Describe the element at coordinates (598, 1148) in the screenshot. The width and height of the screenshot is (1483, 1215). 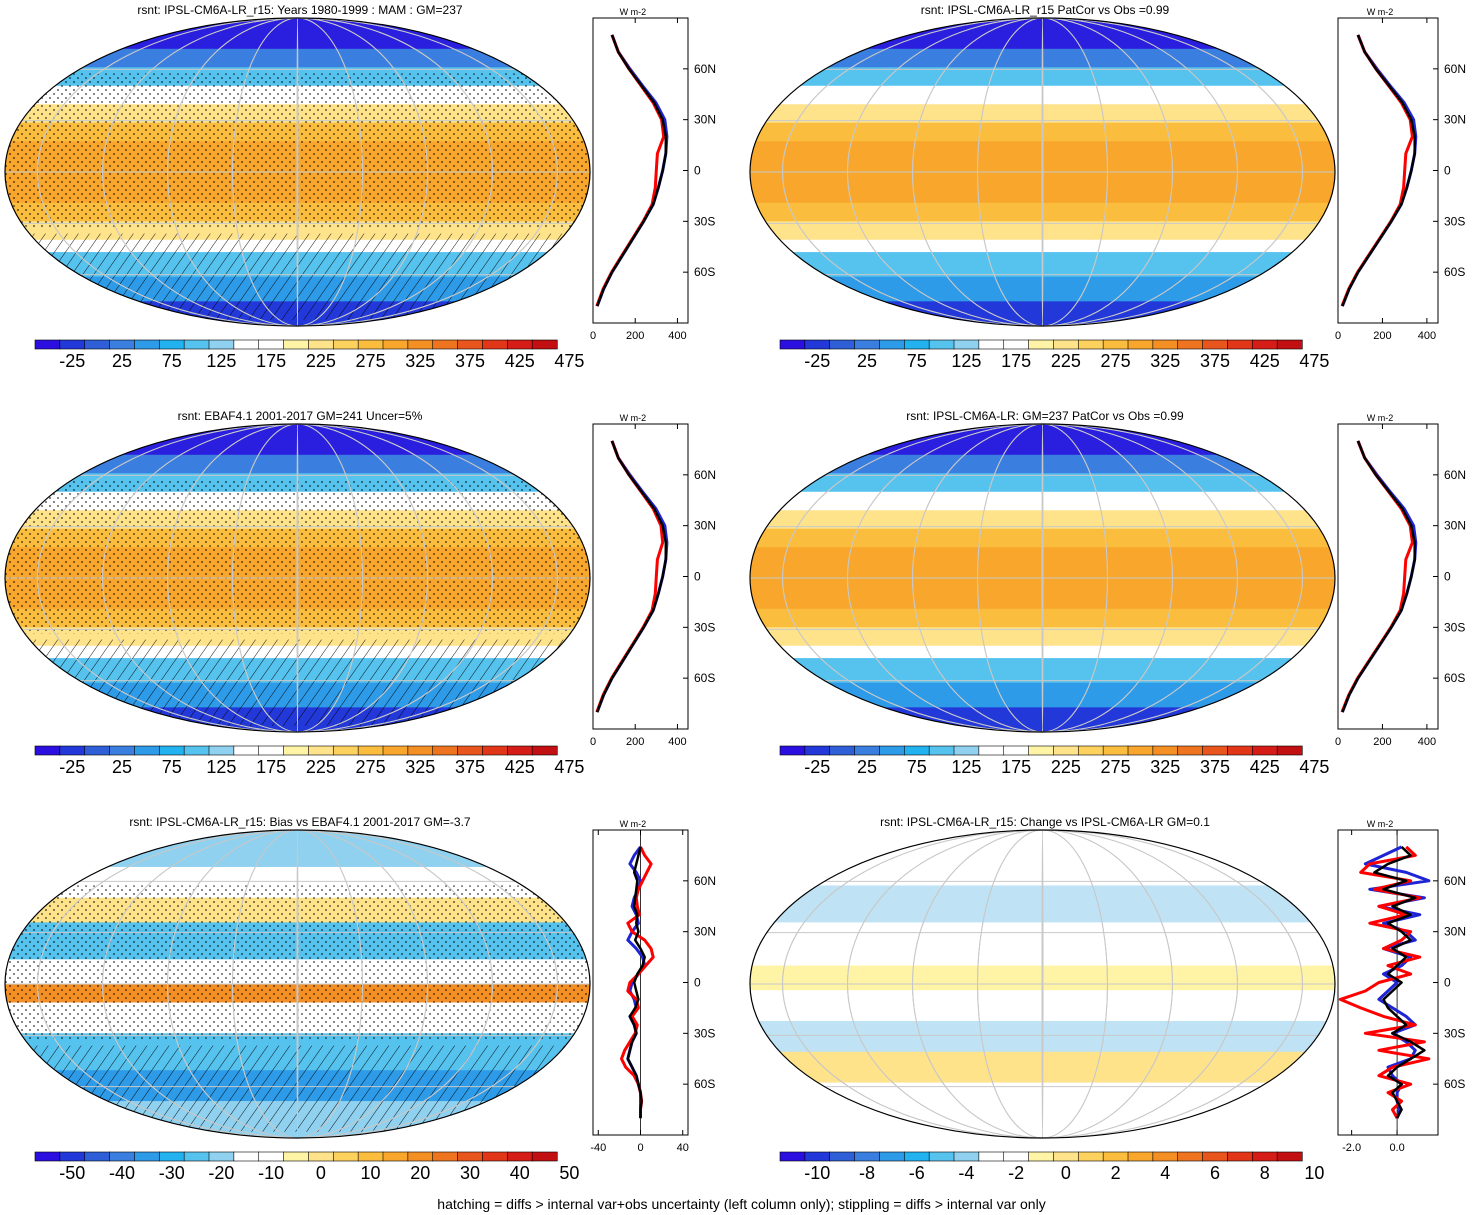
I see `x-tick-label: -40` at that location.